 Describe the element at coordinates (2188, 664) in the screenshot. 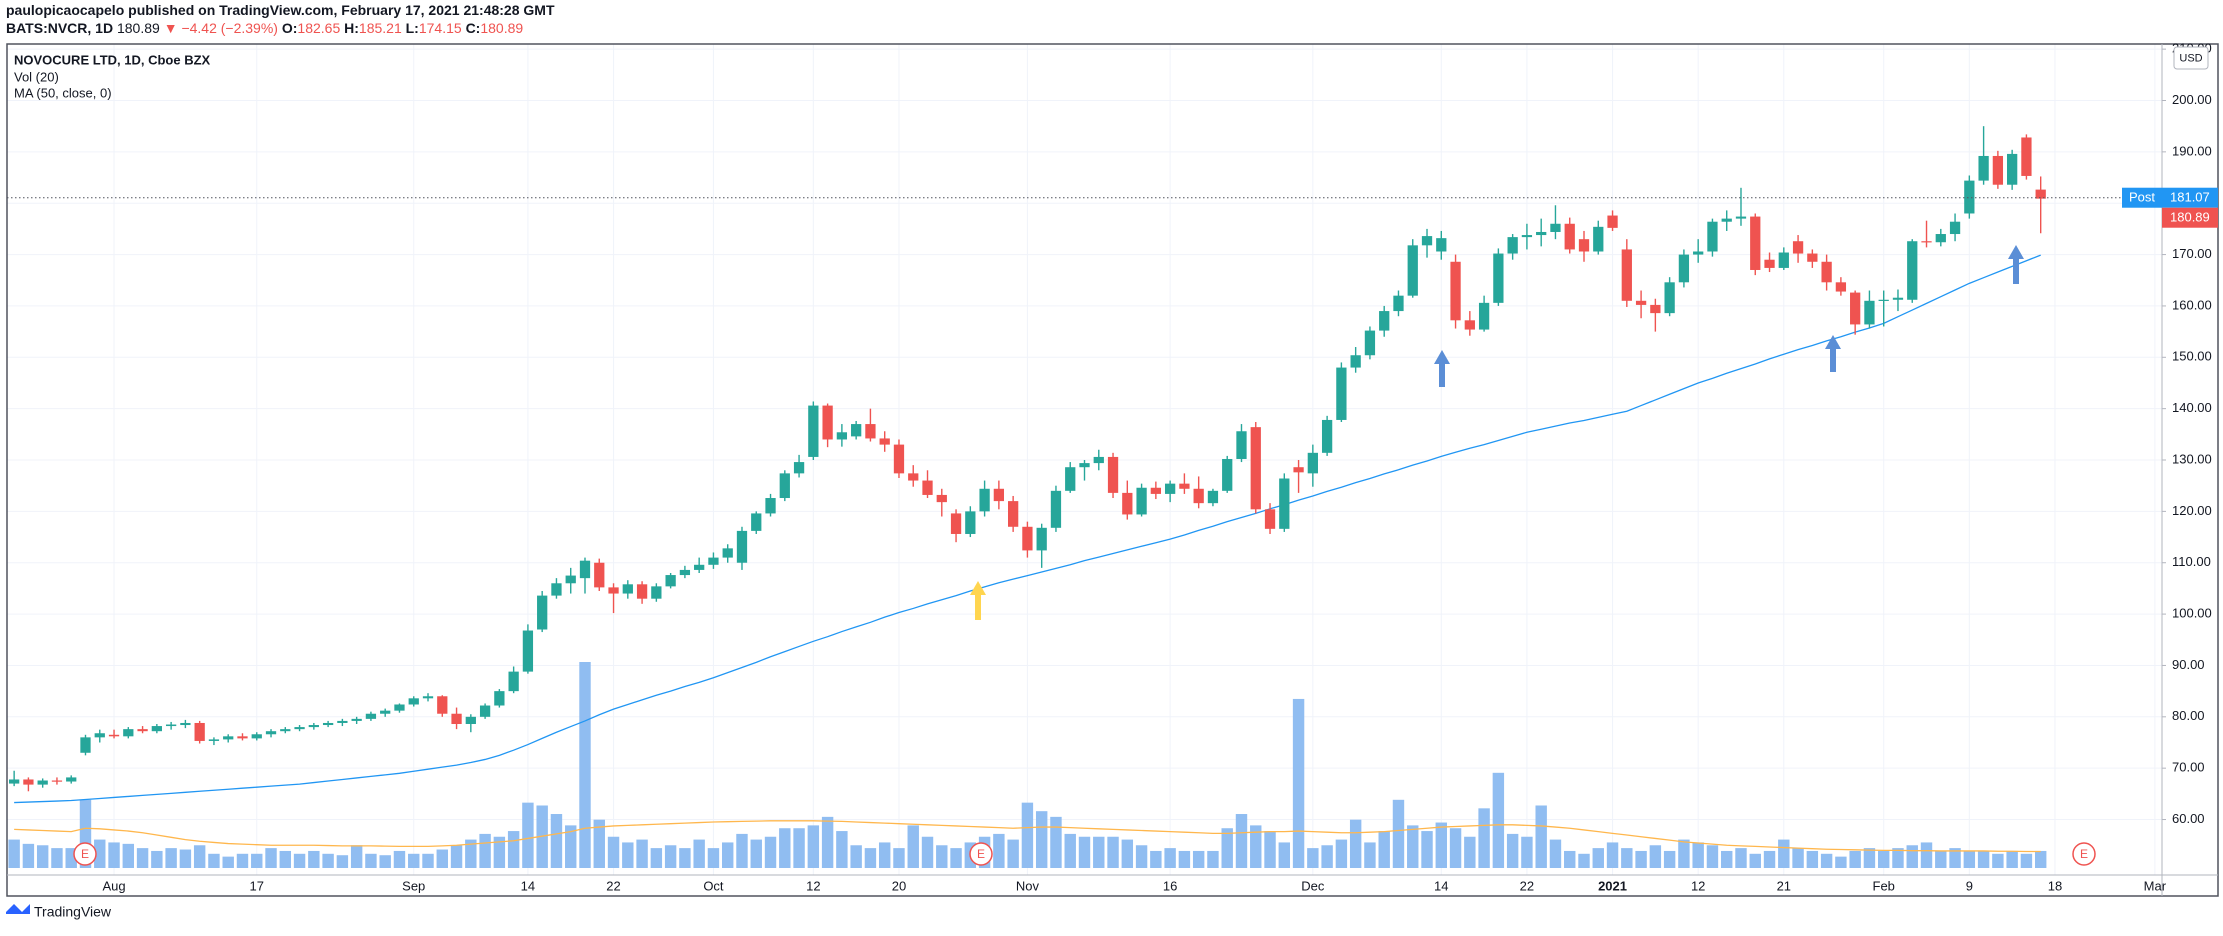

I see `y-tick-label: 90.00` at that location.